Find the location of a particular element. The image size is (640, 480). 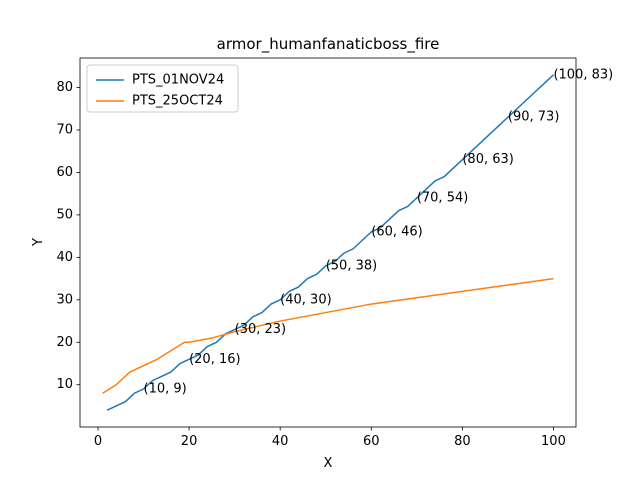

y-tick-label: 50 is located at coordinates (64, 214).